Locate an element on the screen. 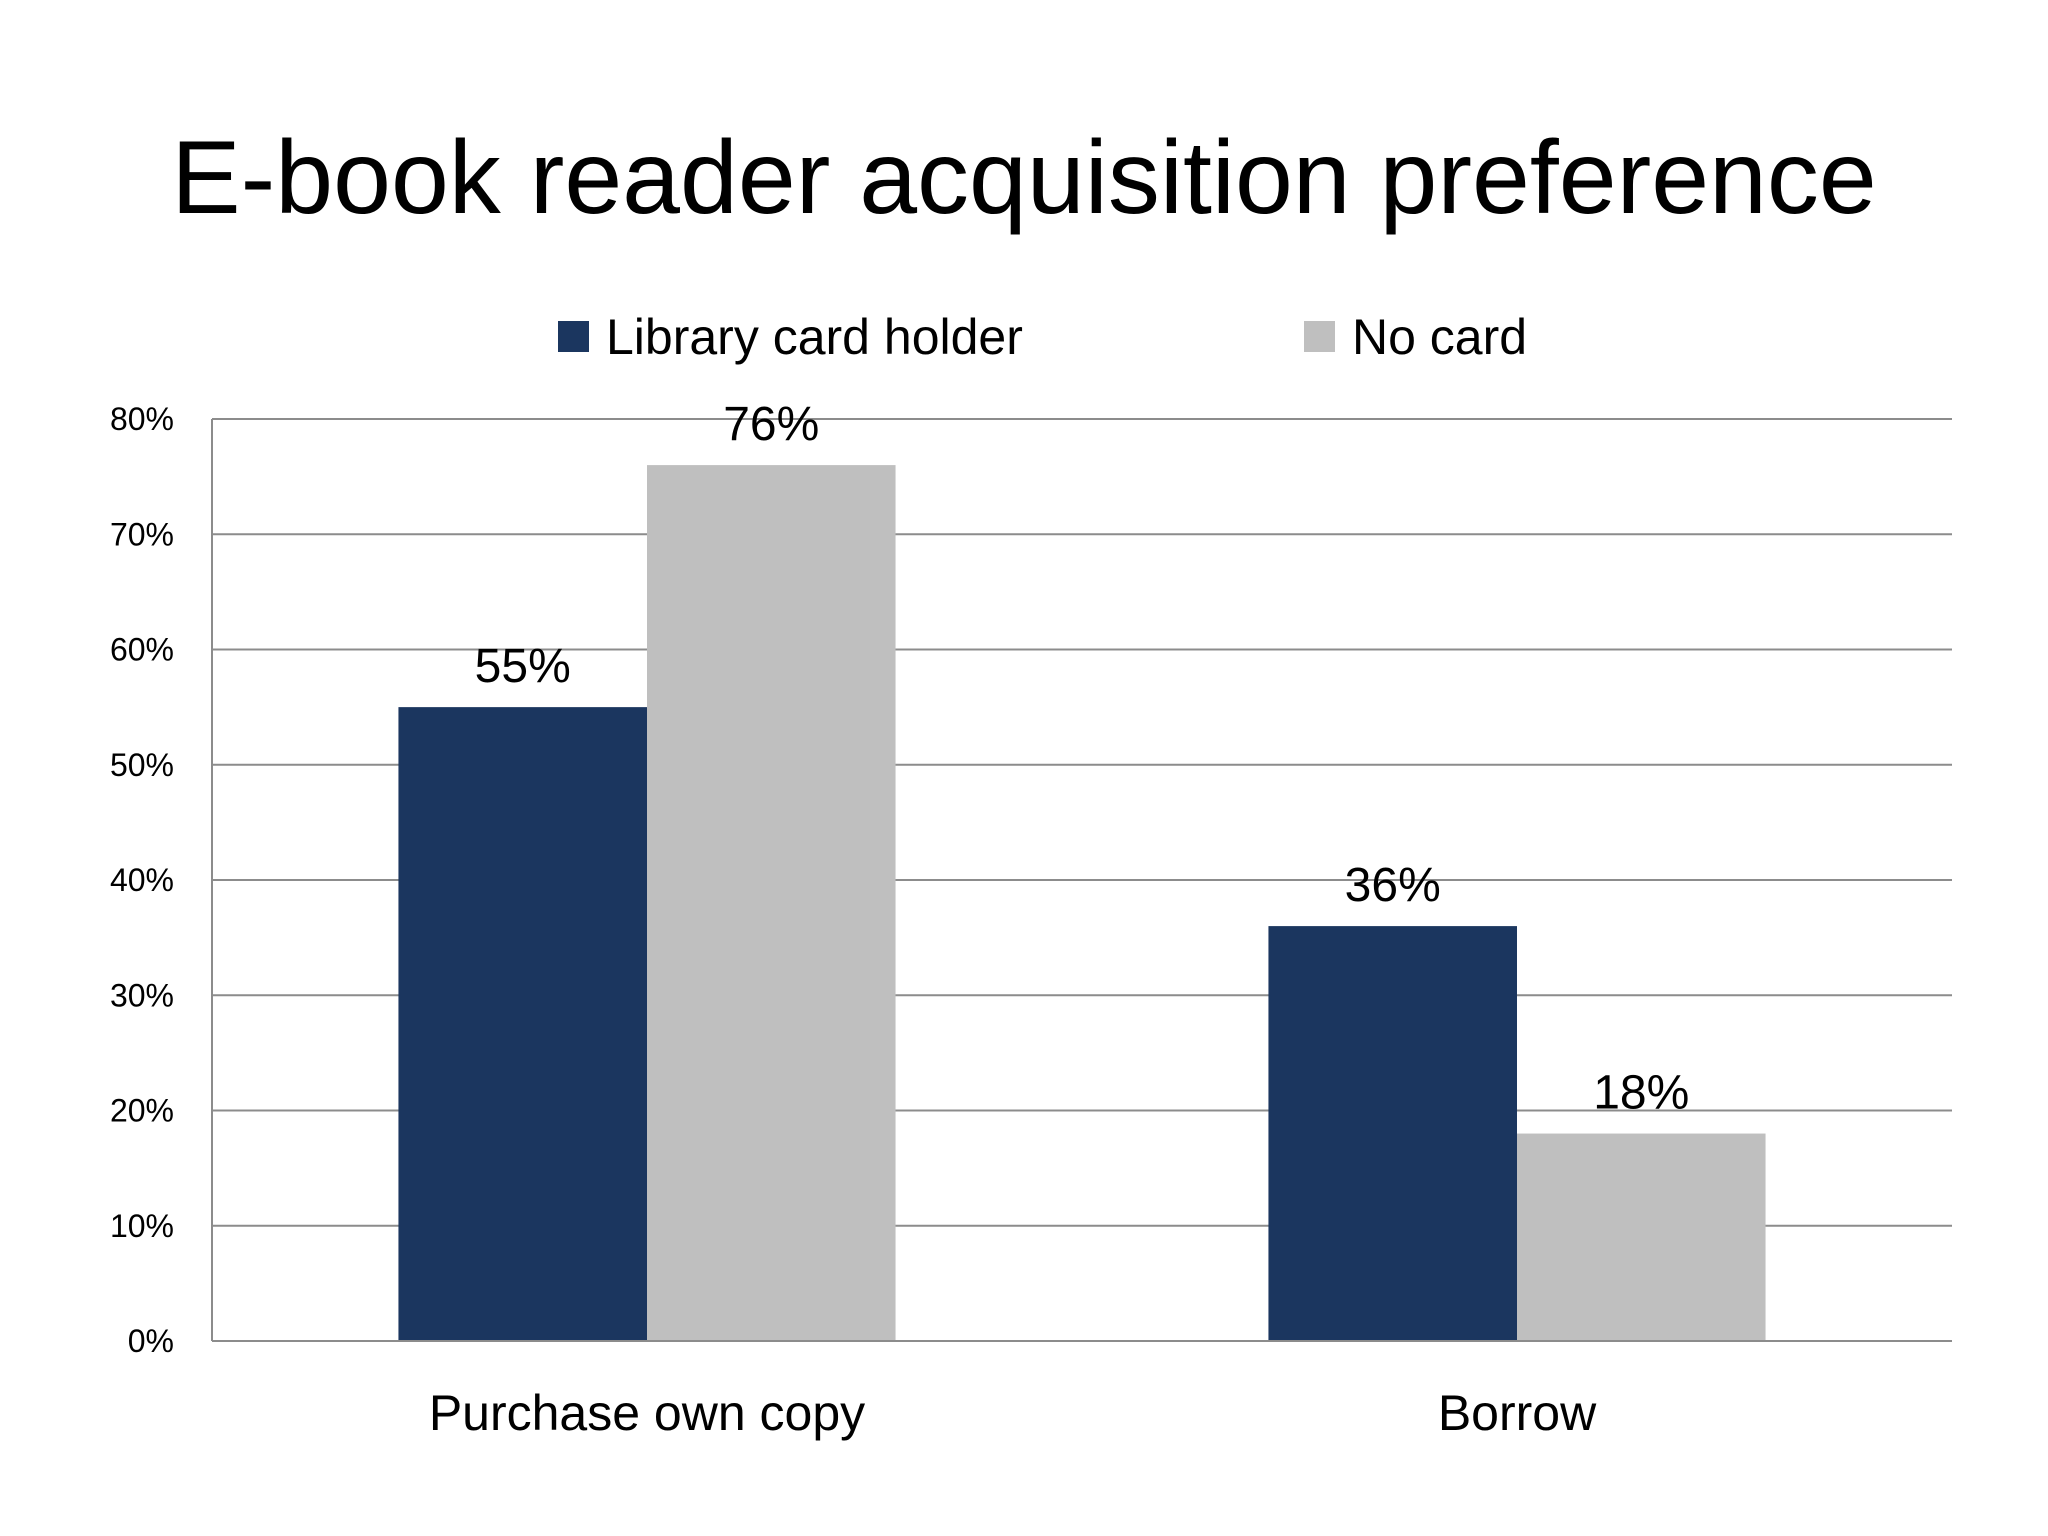  x-category-label: Purchase own copy is located at coordinates (647, 1413).